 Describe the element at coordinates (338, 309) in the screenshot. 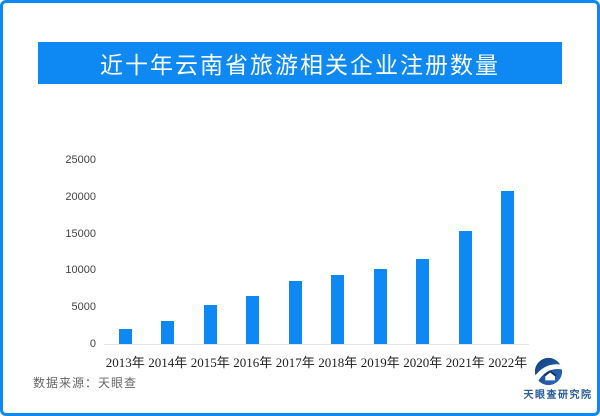

I see `bar-2018年` at that location.